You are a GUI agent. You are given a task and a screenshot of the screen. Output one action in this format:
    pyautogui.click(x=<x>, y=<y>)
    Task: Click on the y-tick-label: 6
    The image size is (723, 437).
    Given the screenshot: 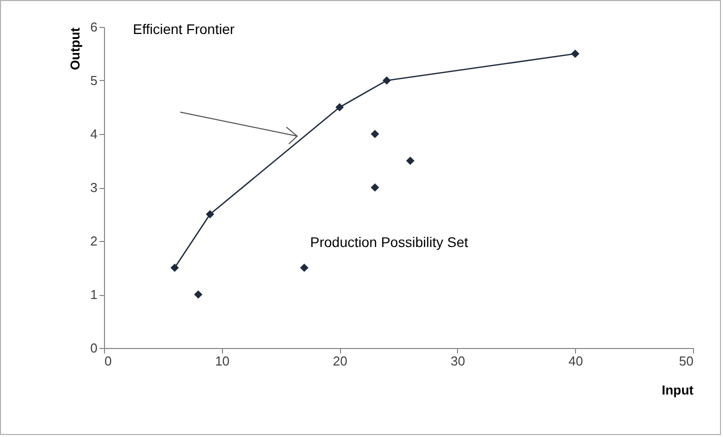 What is the action you would take?
    pyautogui.click(x=94, y=27)
    